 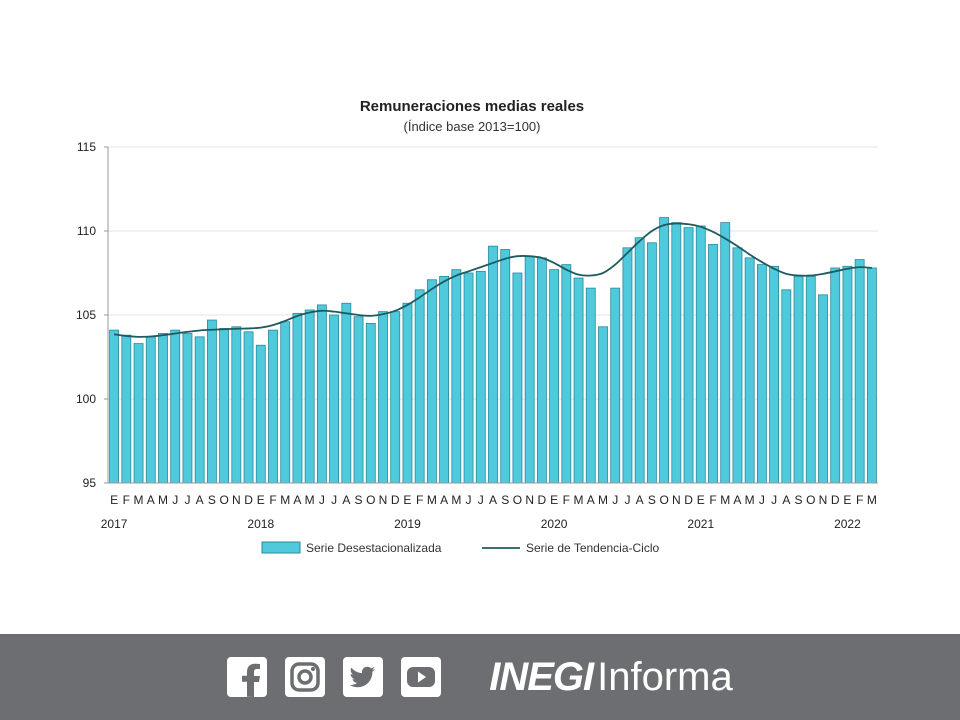 What do you see at coordinates (700, 524) in the screenshot?
I see `year-label: 2021` at bounding box center [700, 524].